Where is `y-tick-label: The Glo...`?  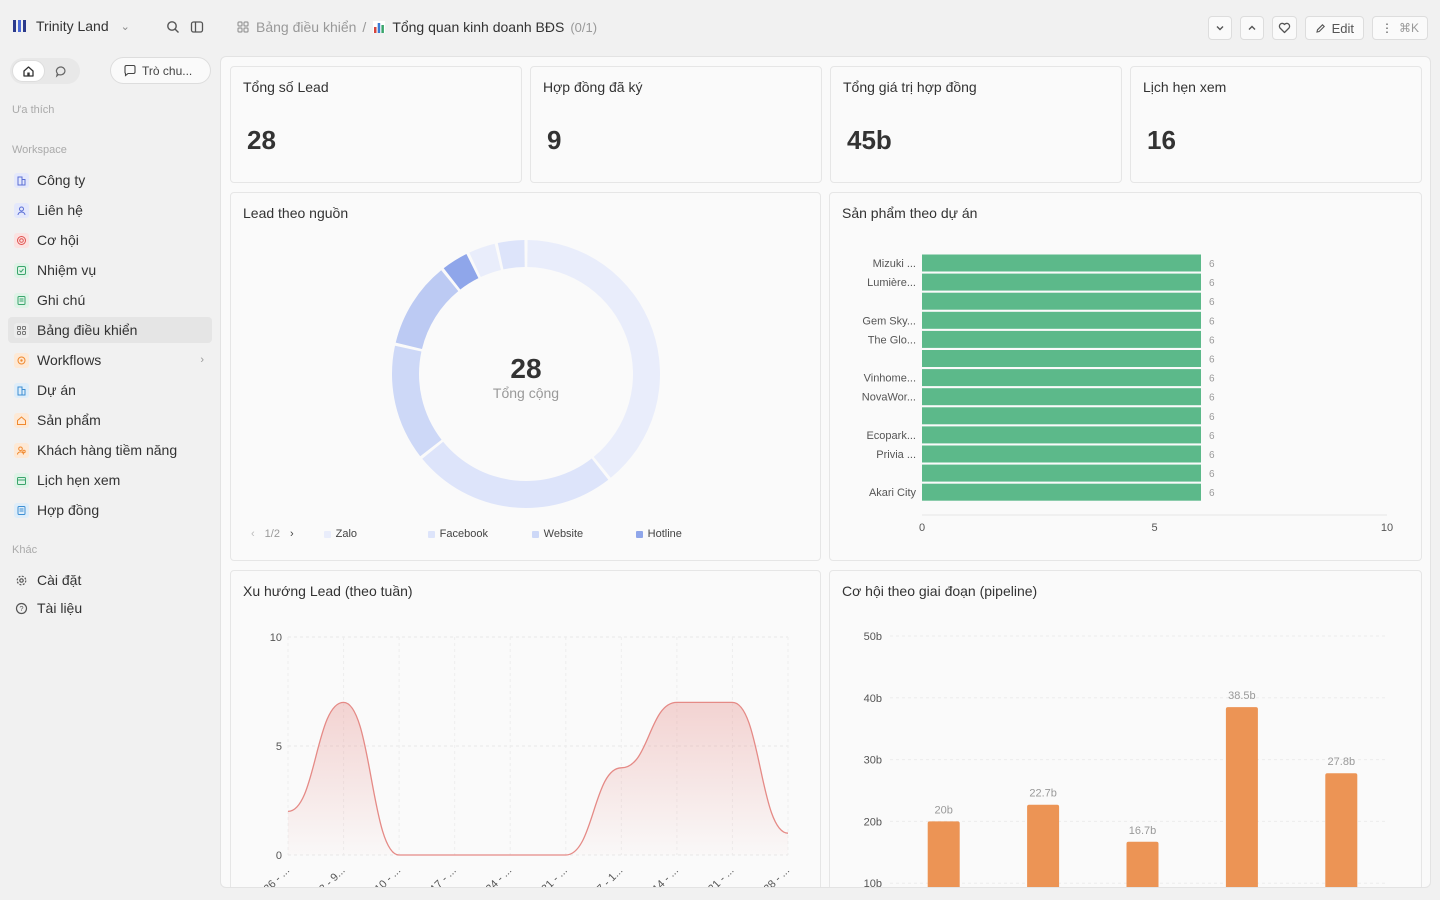
y-tick-label: The Glo... is located at coordinates (892, 340).